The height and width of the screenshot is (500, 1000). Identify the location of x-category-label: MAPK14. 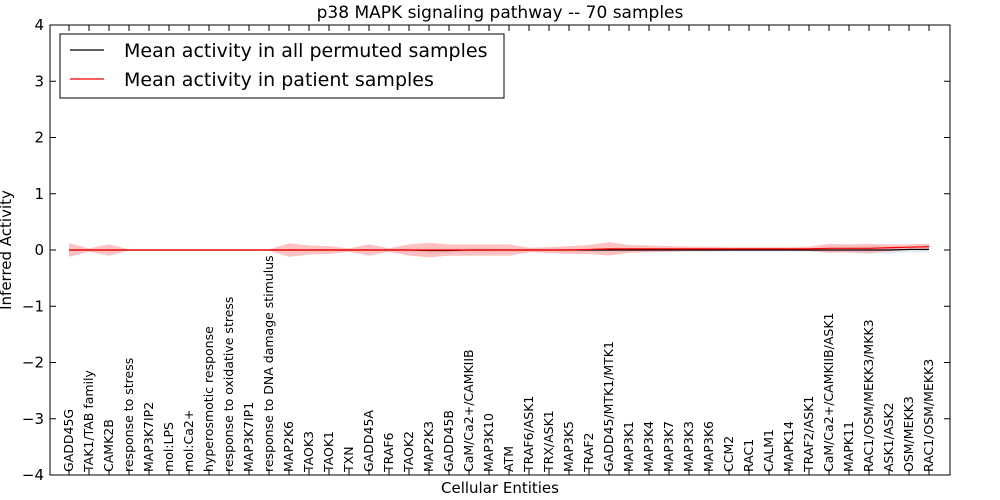
(788, 446).